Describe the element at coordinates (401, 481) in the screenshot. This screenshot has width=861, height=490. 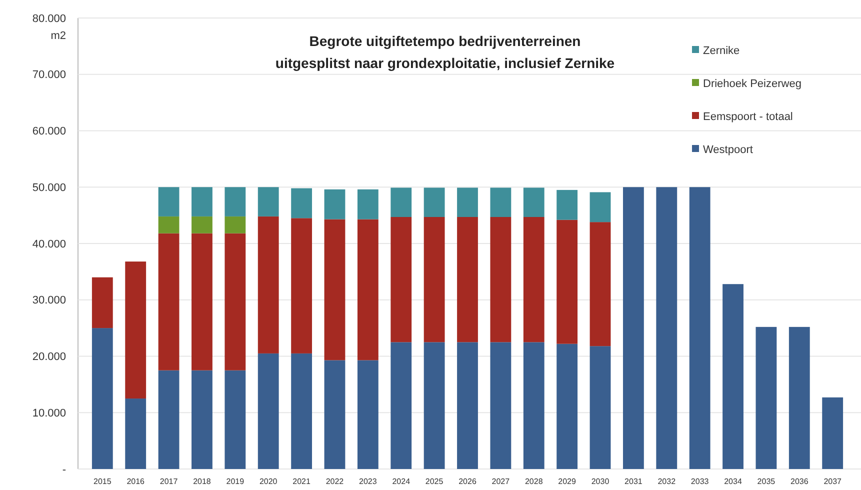
I see `x-tick-label: 2024` at that location.